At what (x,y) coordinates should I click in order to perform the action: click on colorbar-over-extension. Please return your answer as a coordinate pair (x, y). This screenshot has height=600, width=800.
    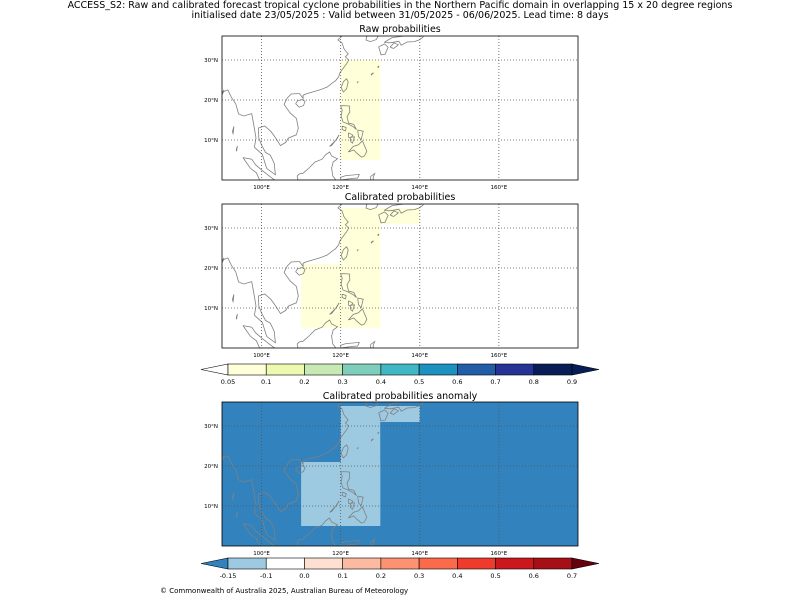
    Looking at the image, I should click on (585, 563).